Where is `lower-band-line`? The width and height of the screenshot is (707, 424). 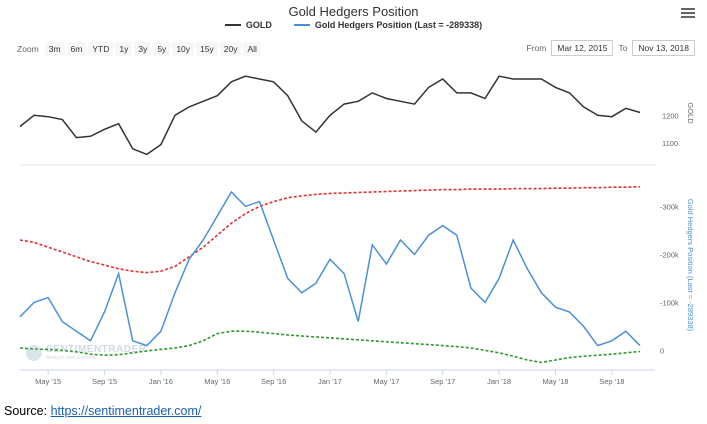 lower-band-line is located at coordinates (330, 347).